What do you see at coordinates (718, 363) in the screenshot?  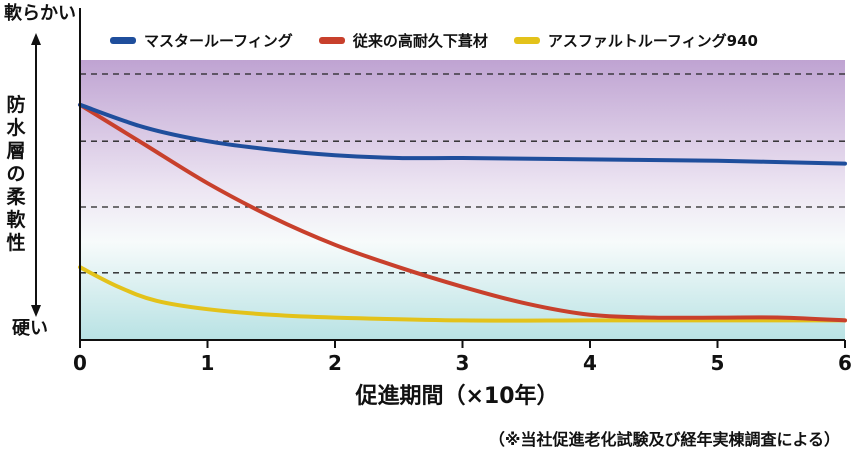 I see `x-tick-label-5: 5` at bounding box center [718, 363].